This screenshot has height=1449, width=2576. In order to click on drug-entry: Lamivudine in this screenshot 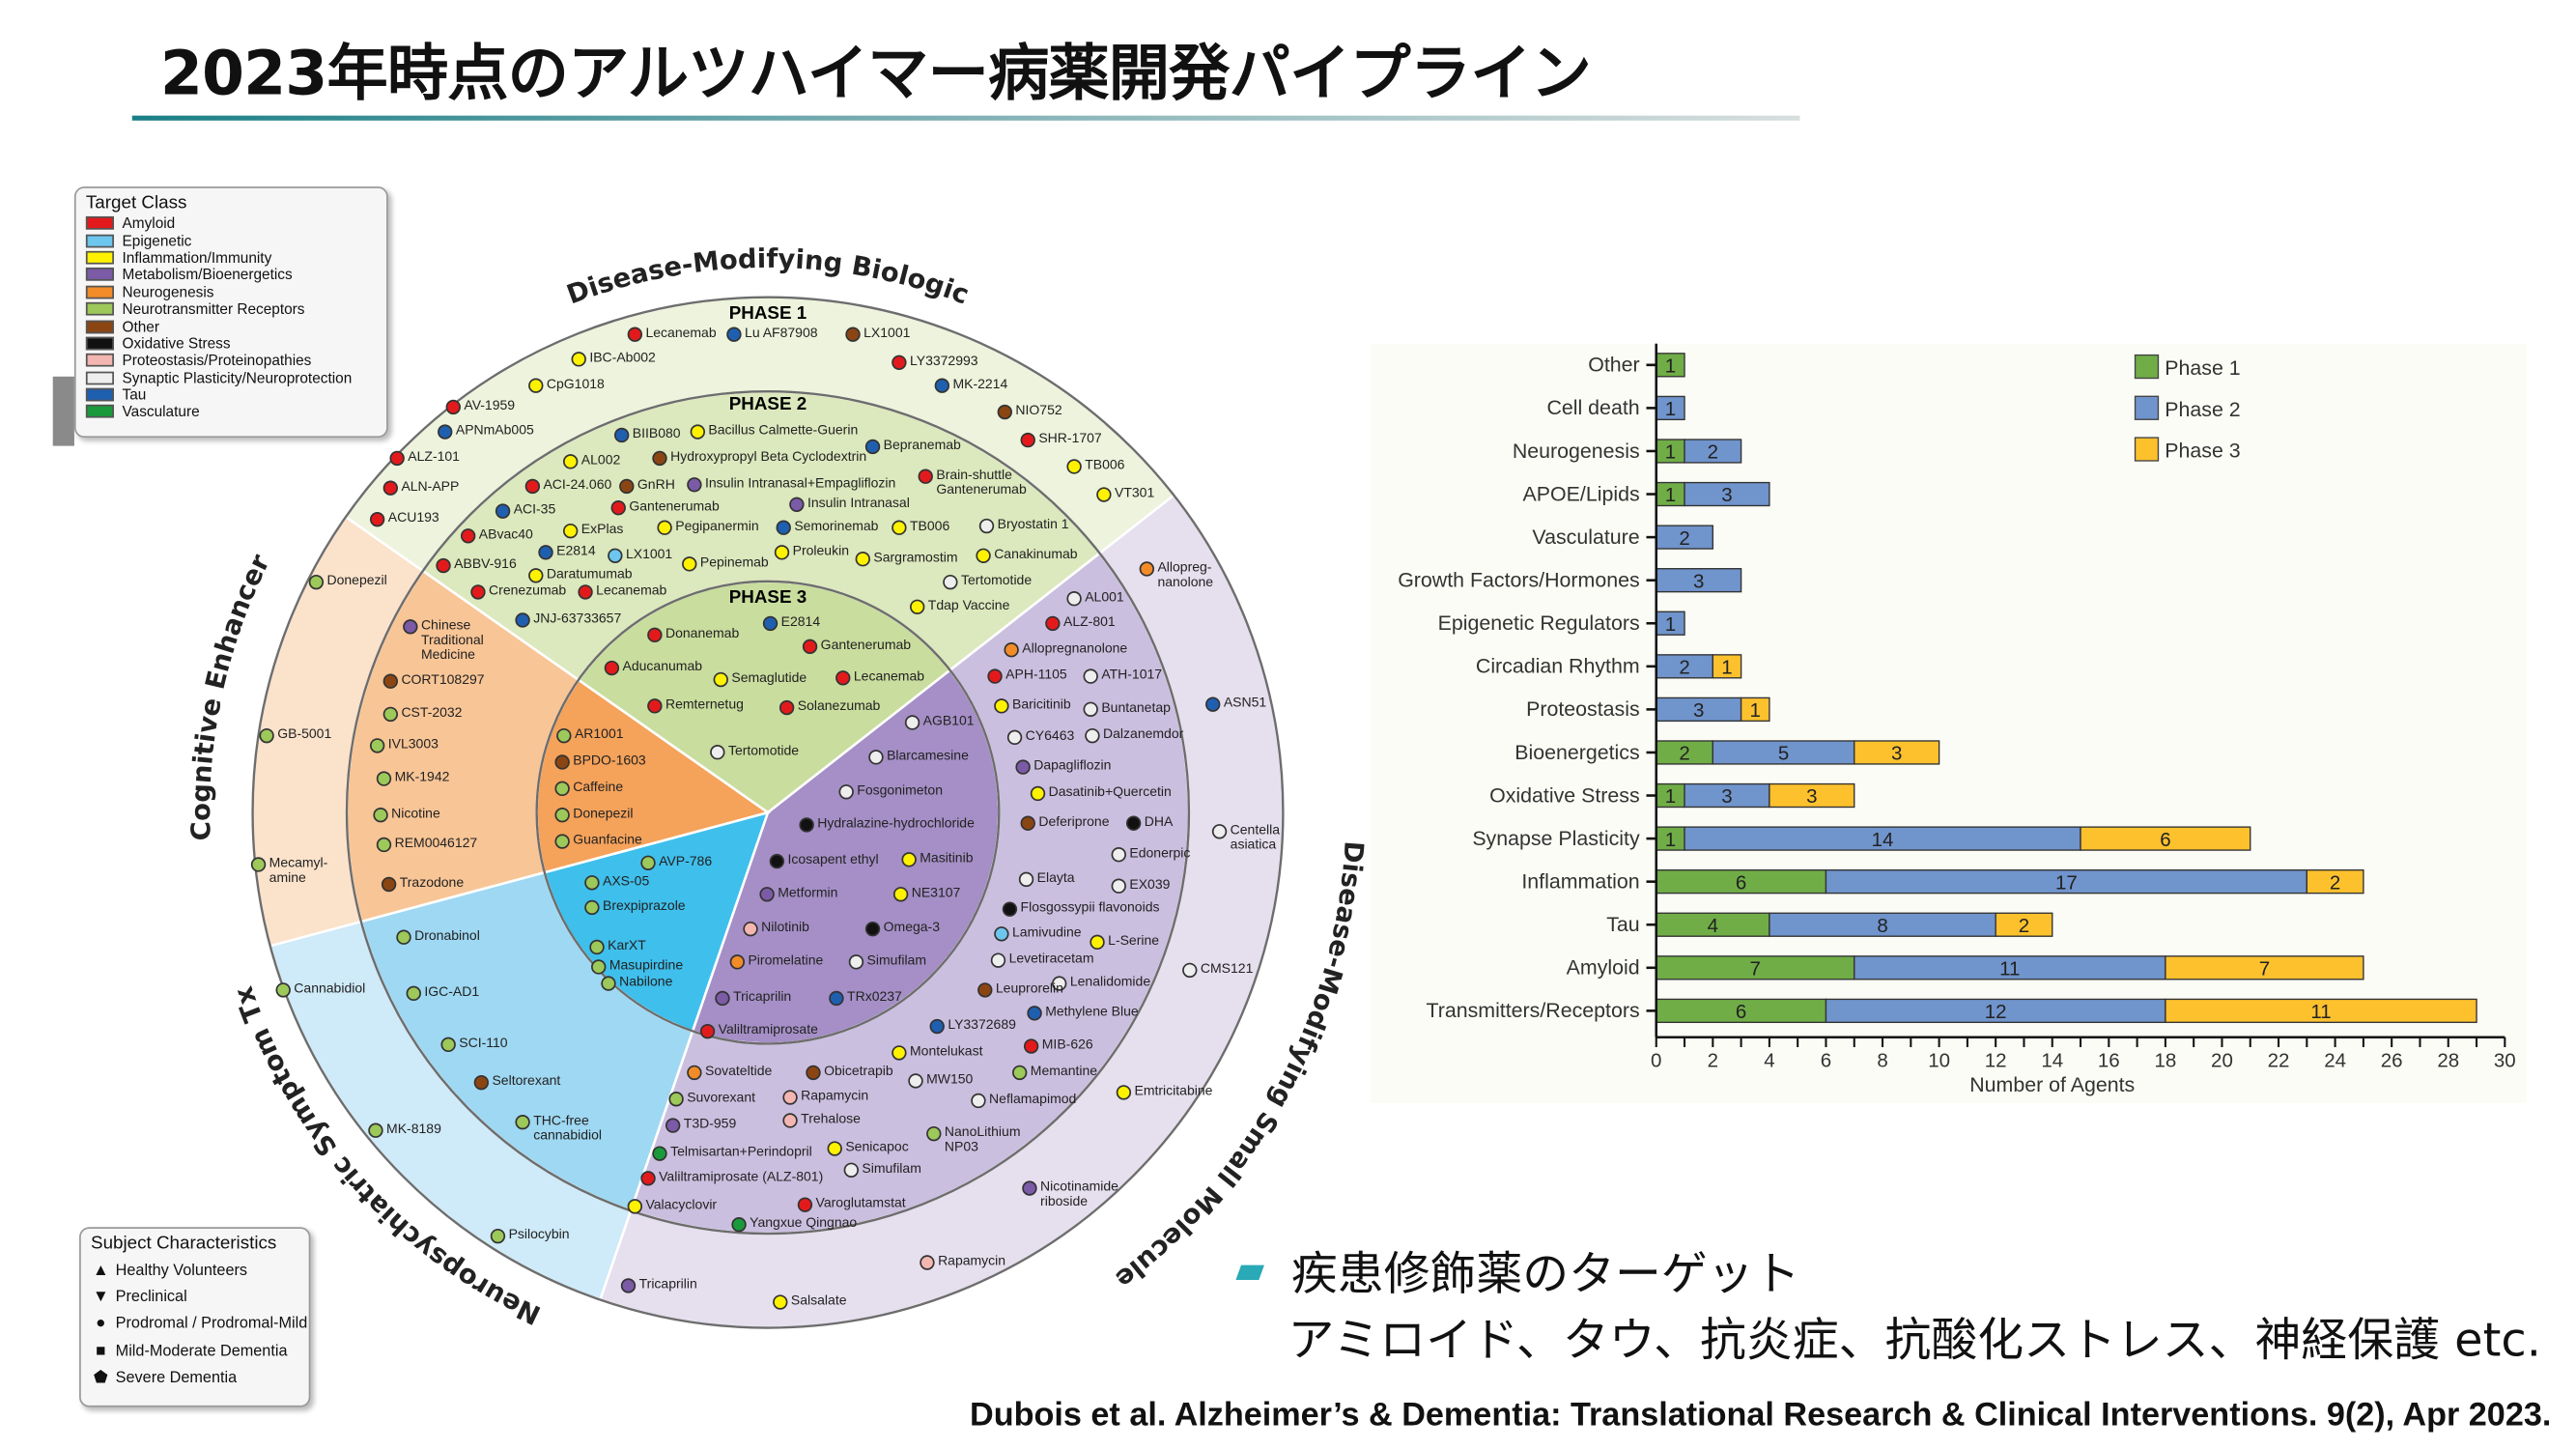, I will do `click(1038, 933)`.